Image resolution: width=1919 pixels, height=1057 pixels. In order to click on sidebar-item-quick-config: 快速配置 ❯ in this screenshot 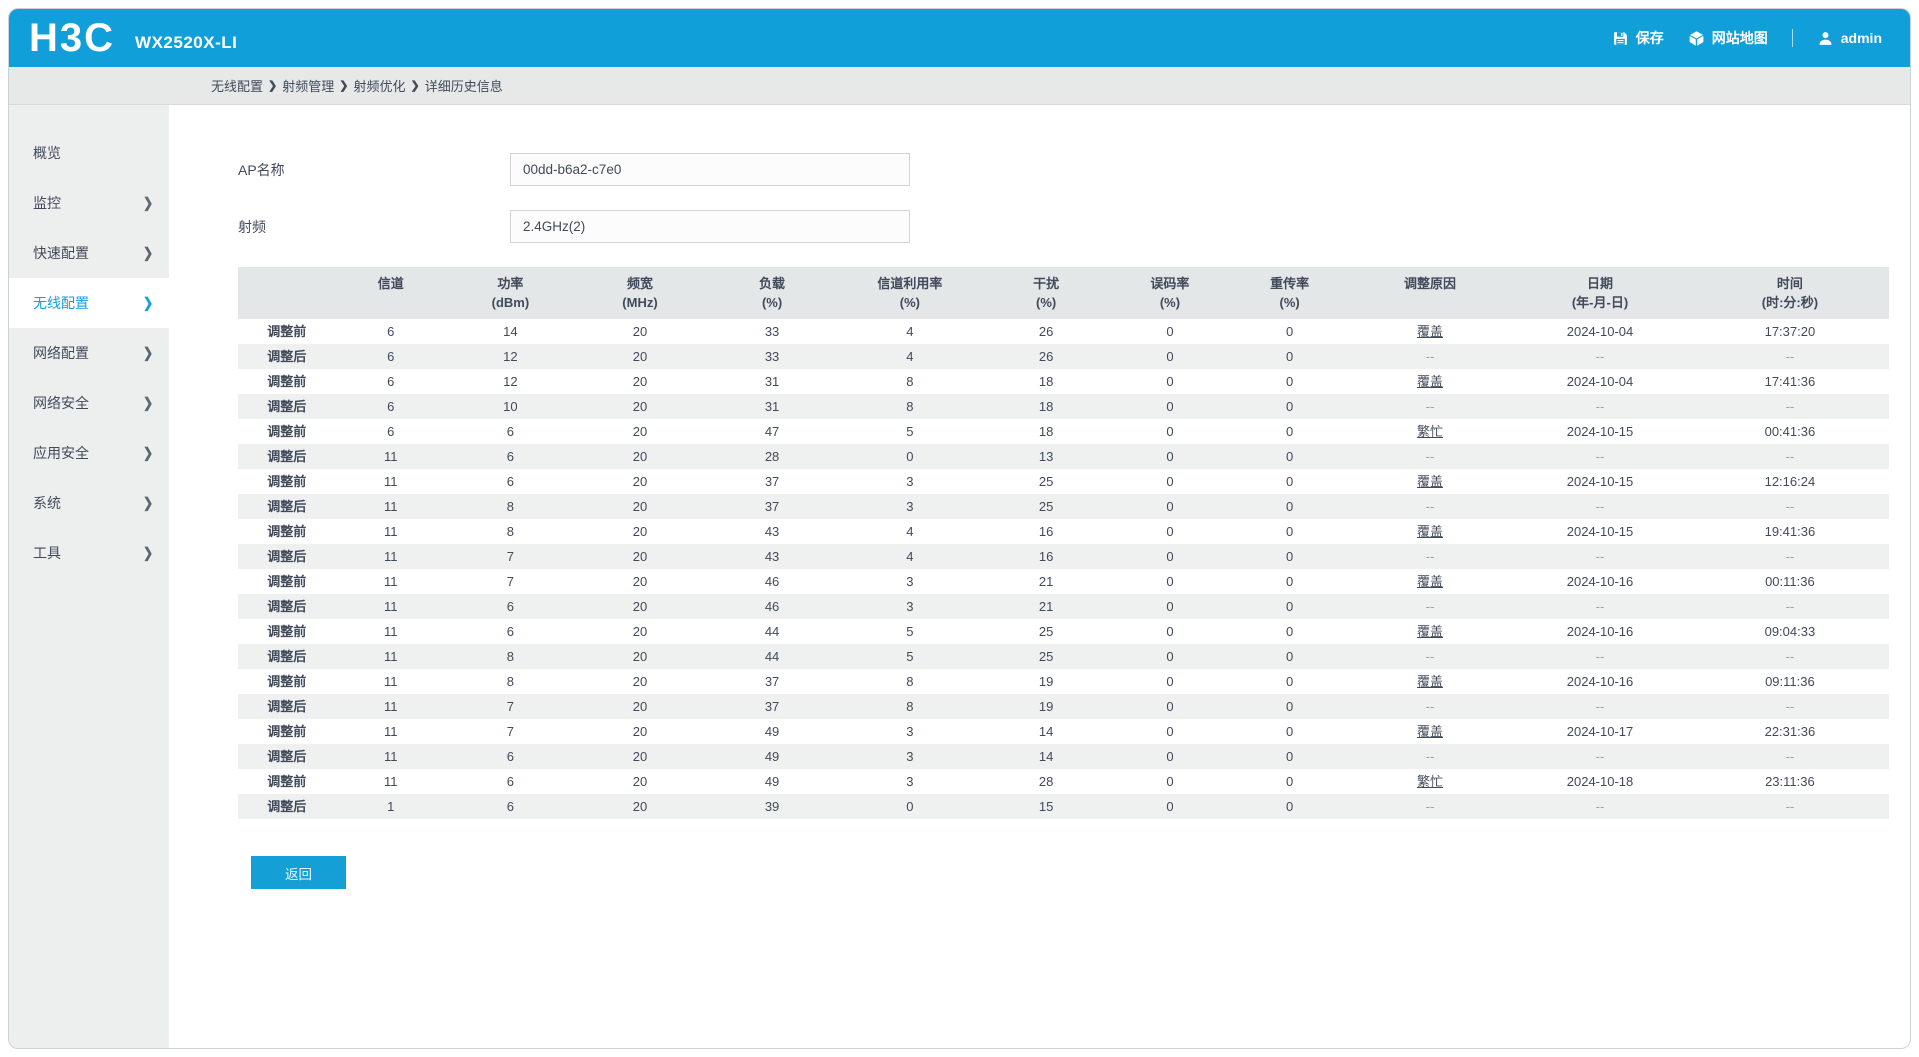, I will do `click(89, 253)`.